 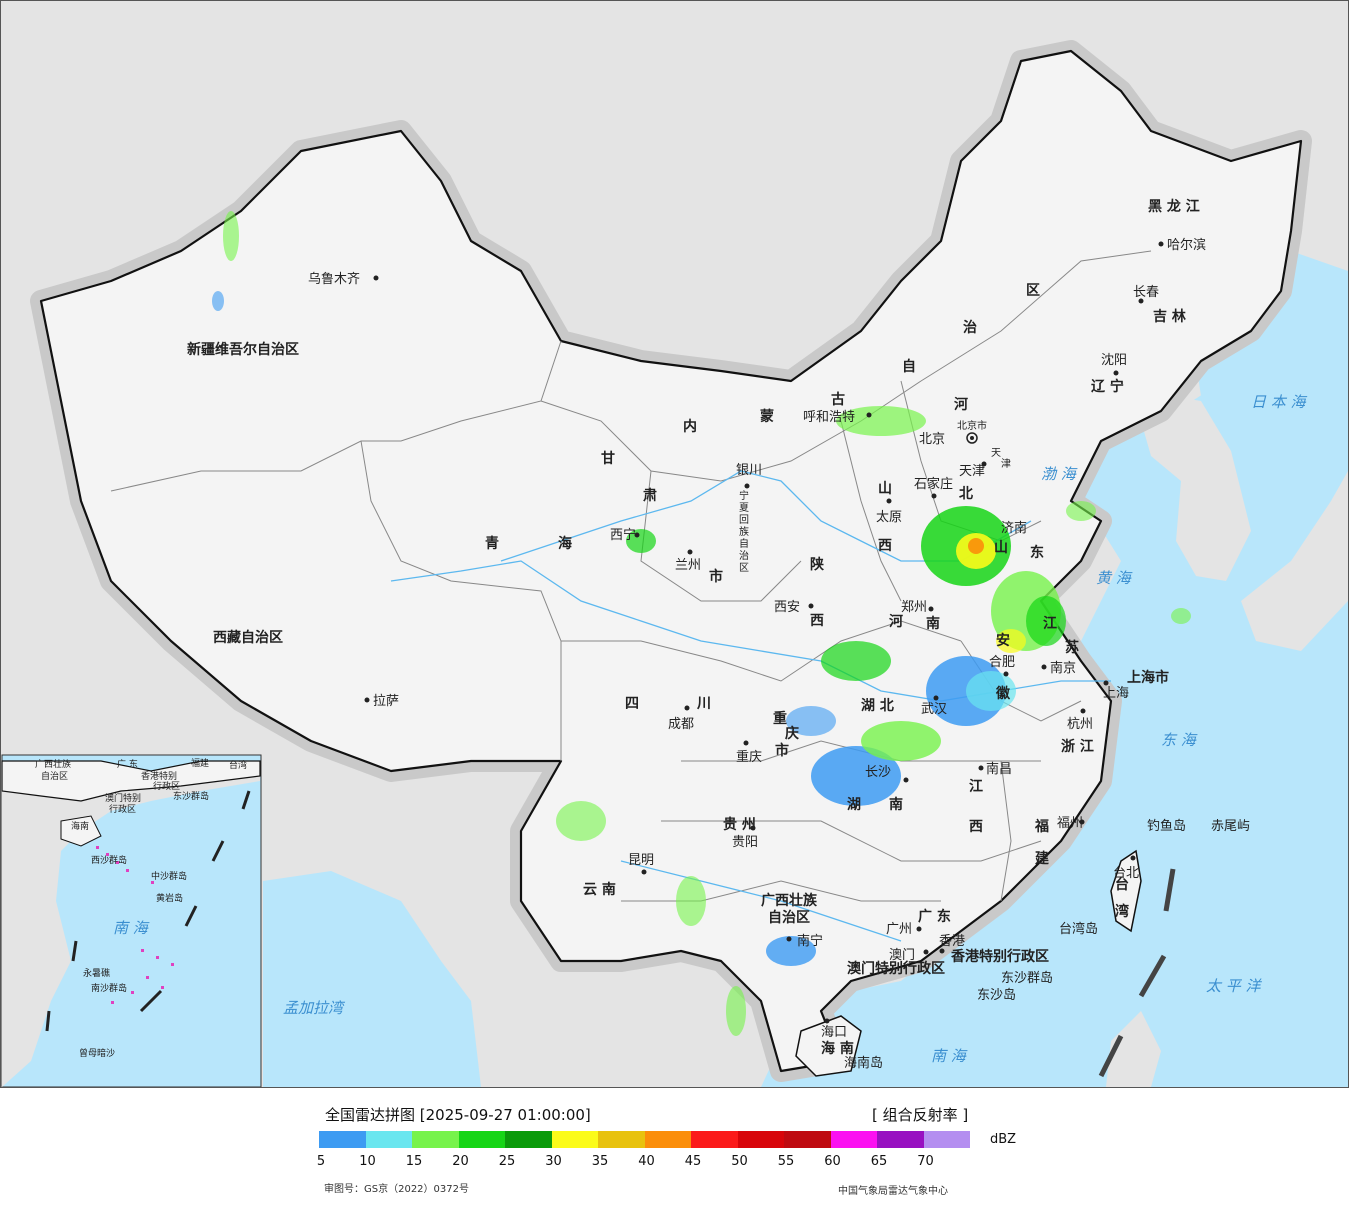 What do you see at coordinates (1063, 668) in the screenshot?
I see `city-label: 南京` at bounding box center [1063, 668].